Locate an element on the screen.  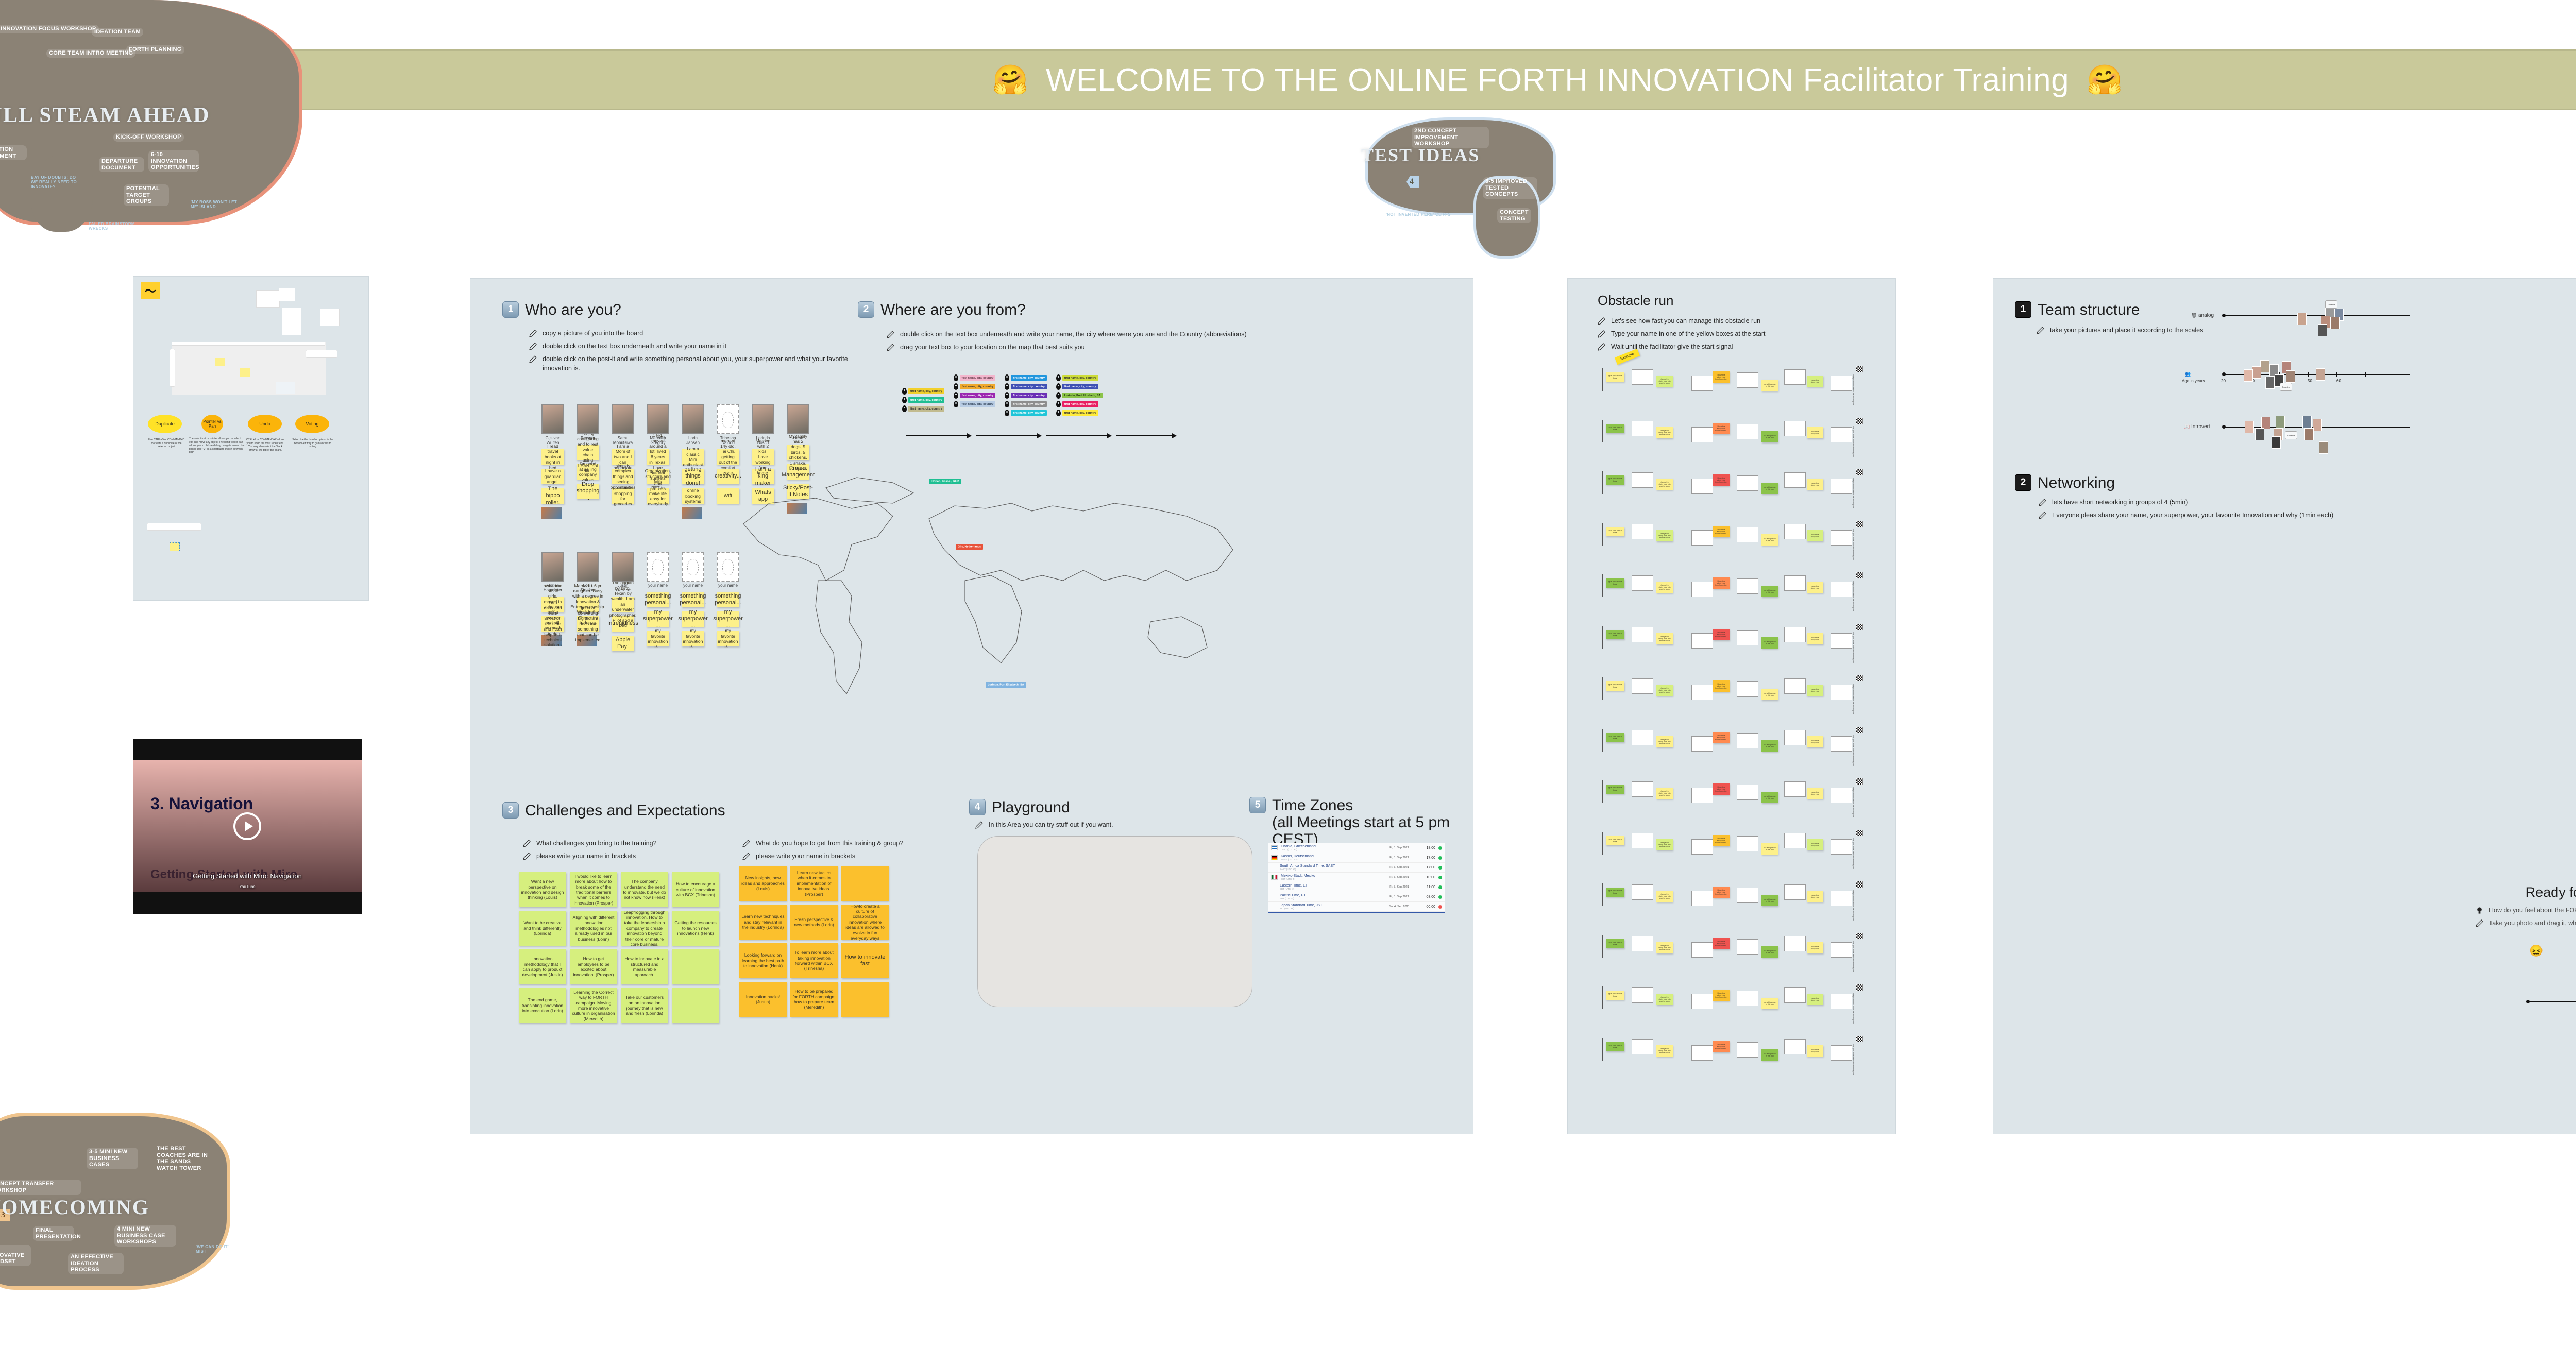
sticky-note: Intrepidness is located at coordinates (622, 624).